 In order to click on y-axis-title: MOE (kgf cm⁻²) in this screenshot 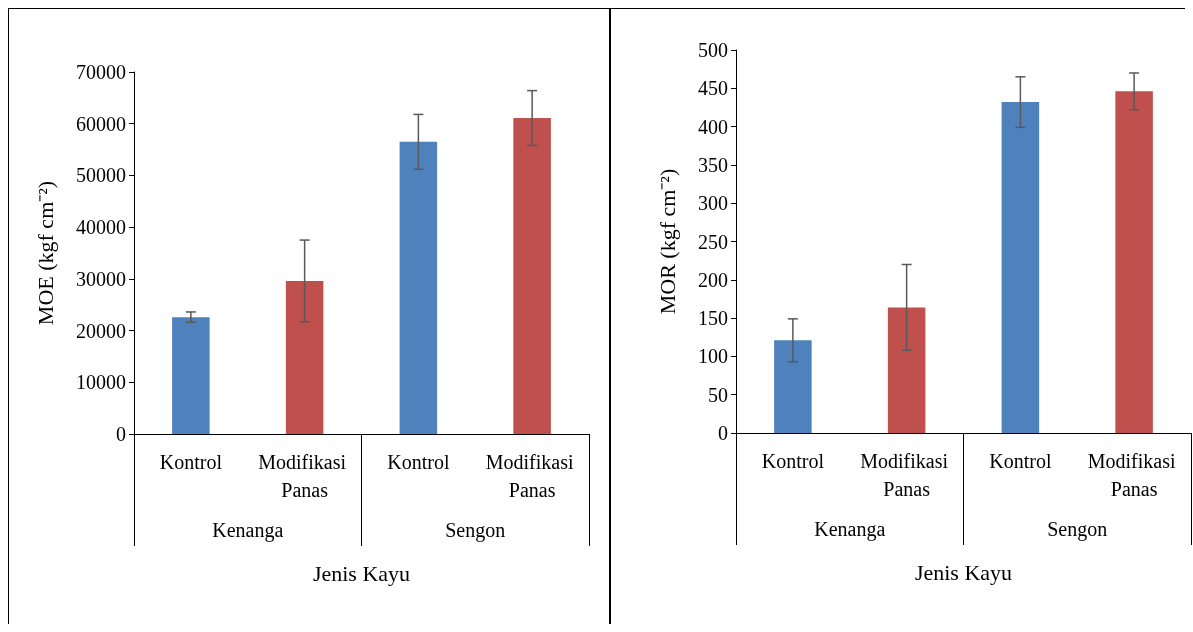, I will do `click(45, 253)`.